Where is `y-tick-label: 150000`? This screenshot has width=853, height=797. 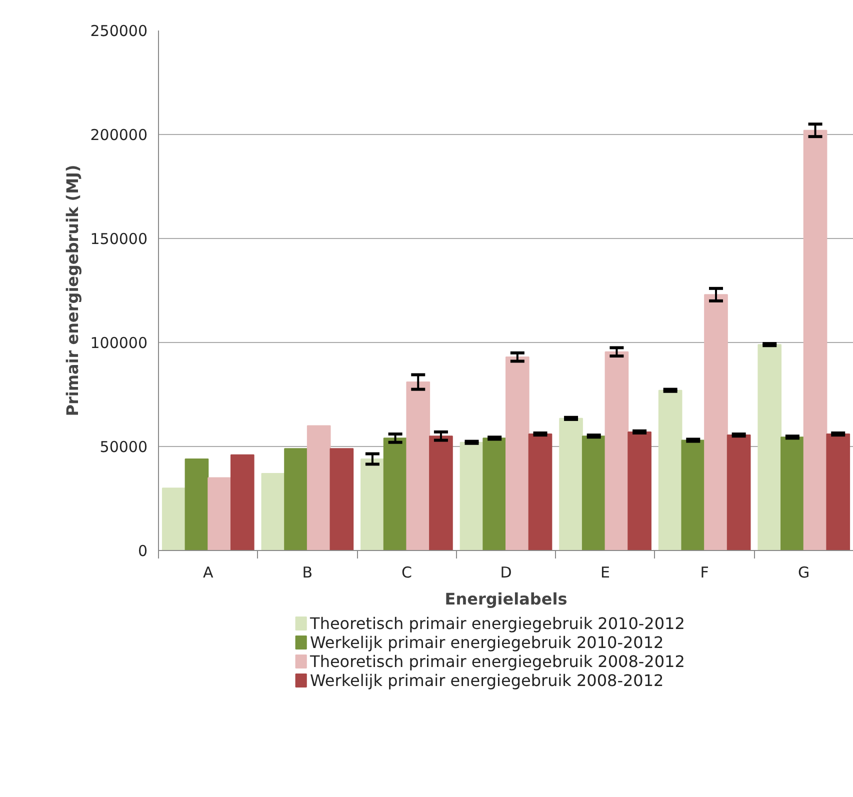 y-tick-label: 150000 is located at coordinates (119, 239).